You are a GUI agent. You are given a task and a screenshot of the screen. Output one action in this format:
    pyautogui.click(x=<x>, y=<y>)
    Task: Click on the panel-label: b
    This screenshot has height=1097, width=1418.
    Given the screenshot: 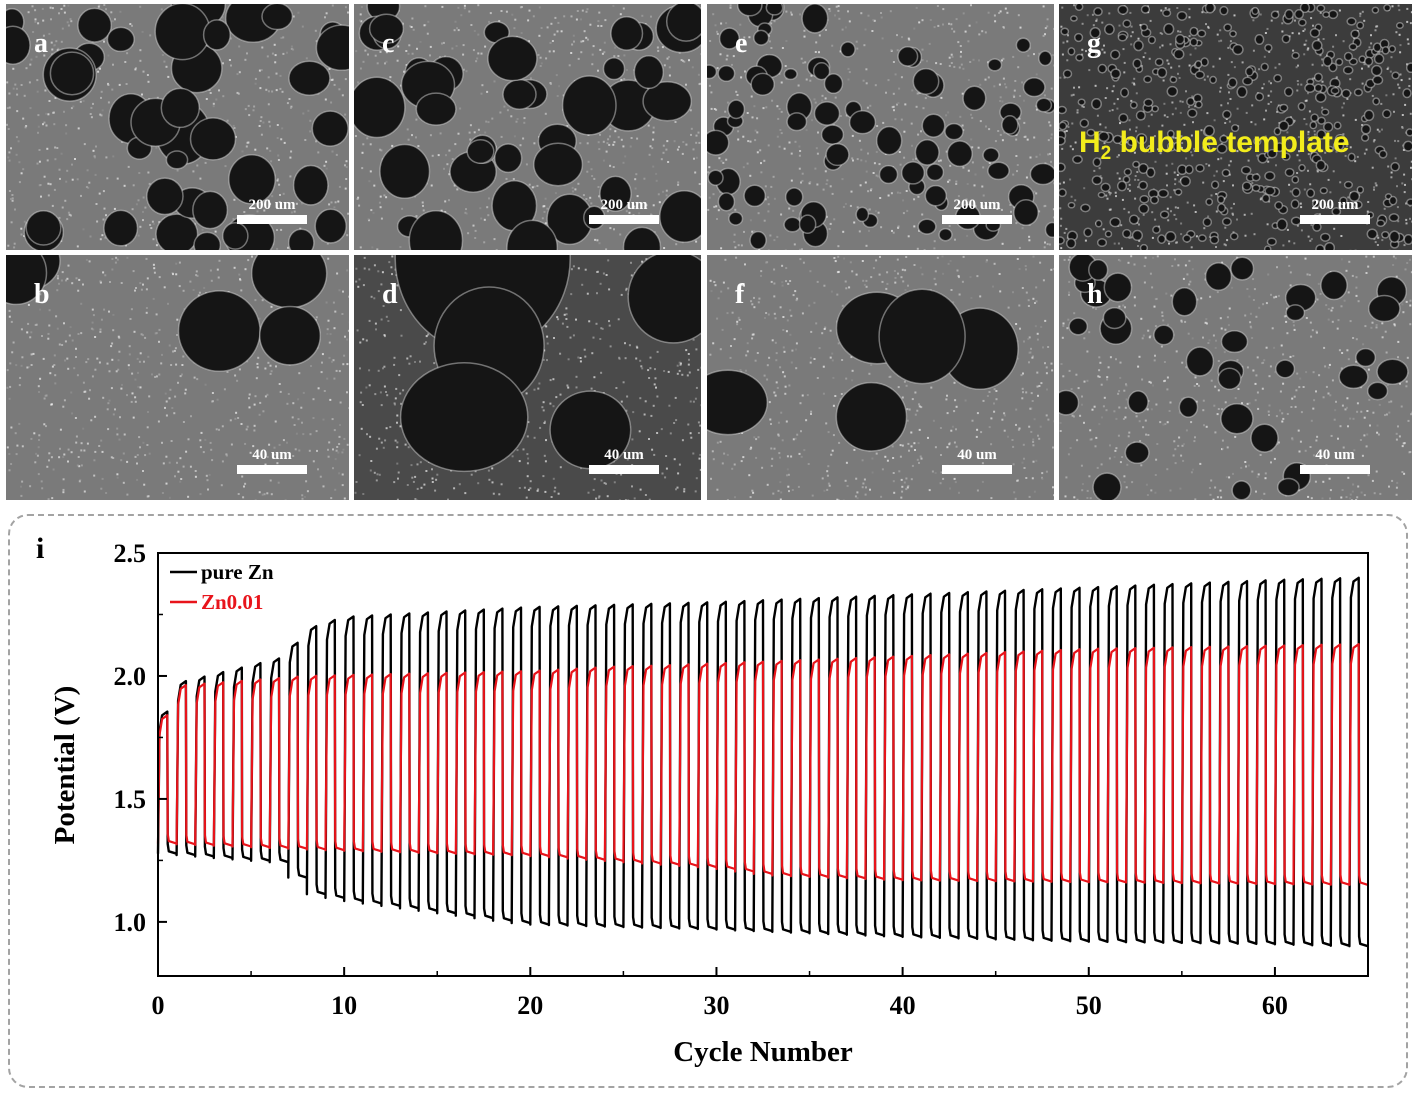 What is the action you would take?
    pyautogui.click(x=42, y=294)
    